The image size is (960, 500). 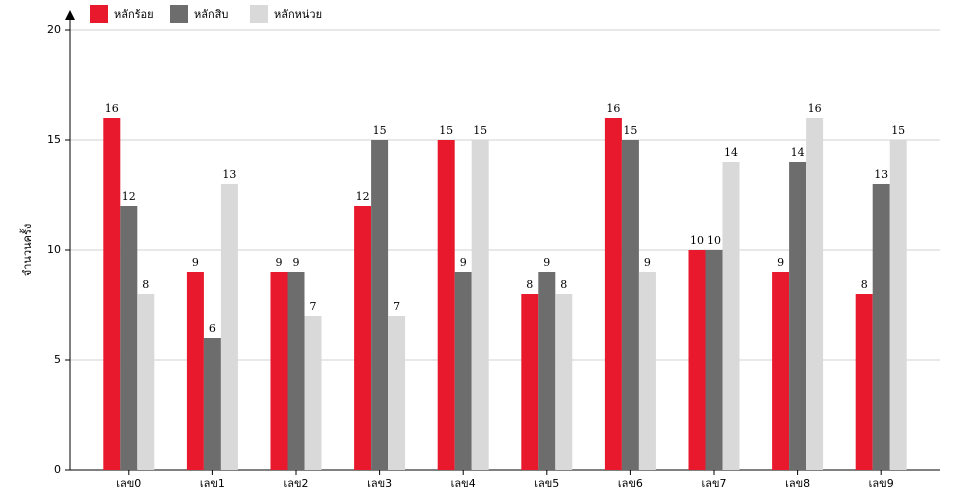 What do you see at coordinates (881, 483) in the screenshot?
I see `x-tick-label: เลข9` at bounding box center [881, 483].